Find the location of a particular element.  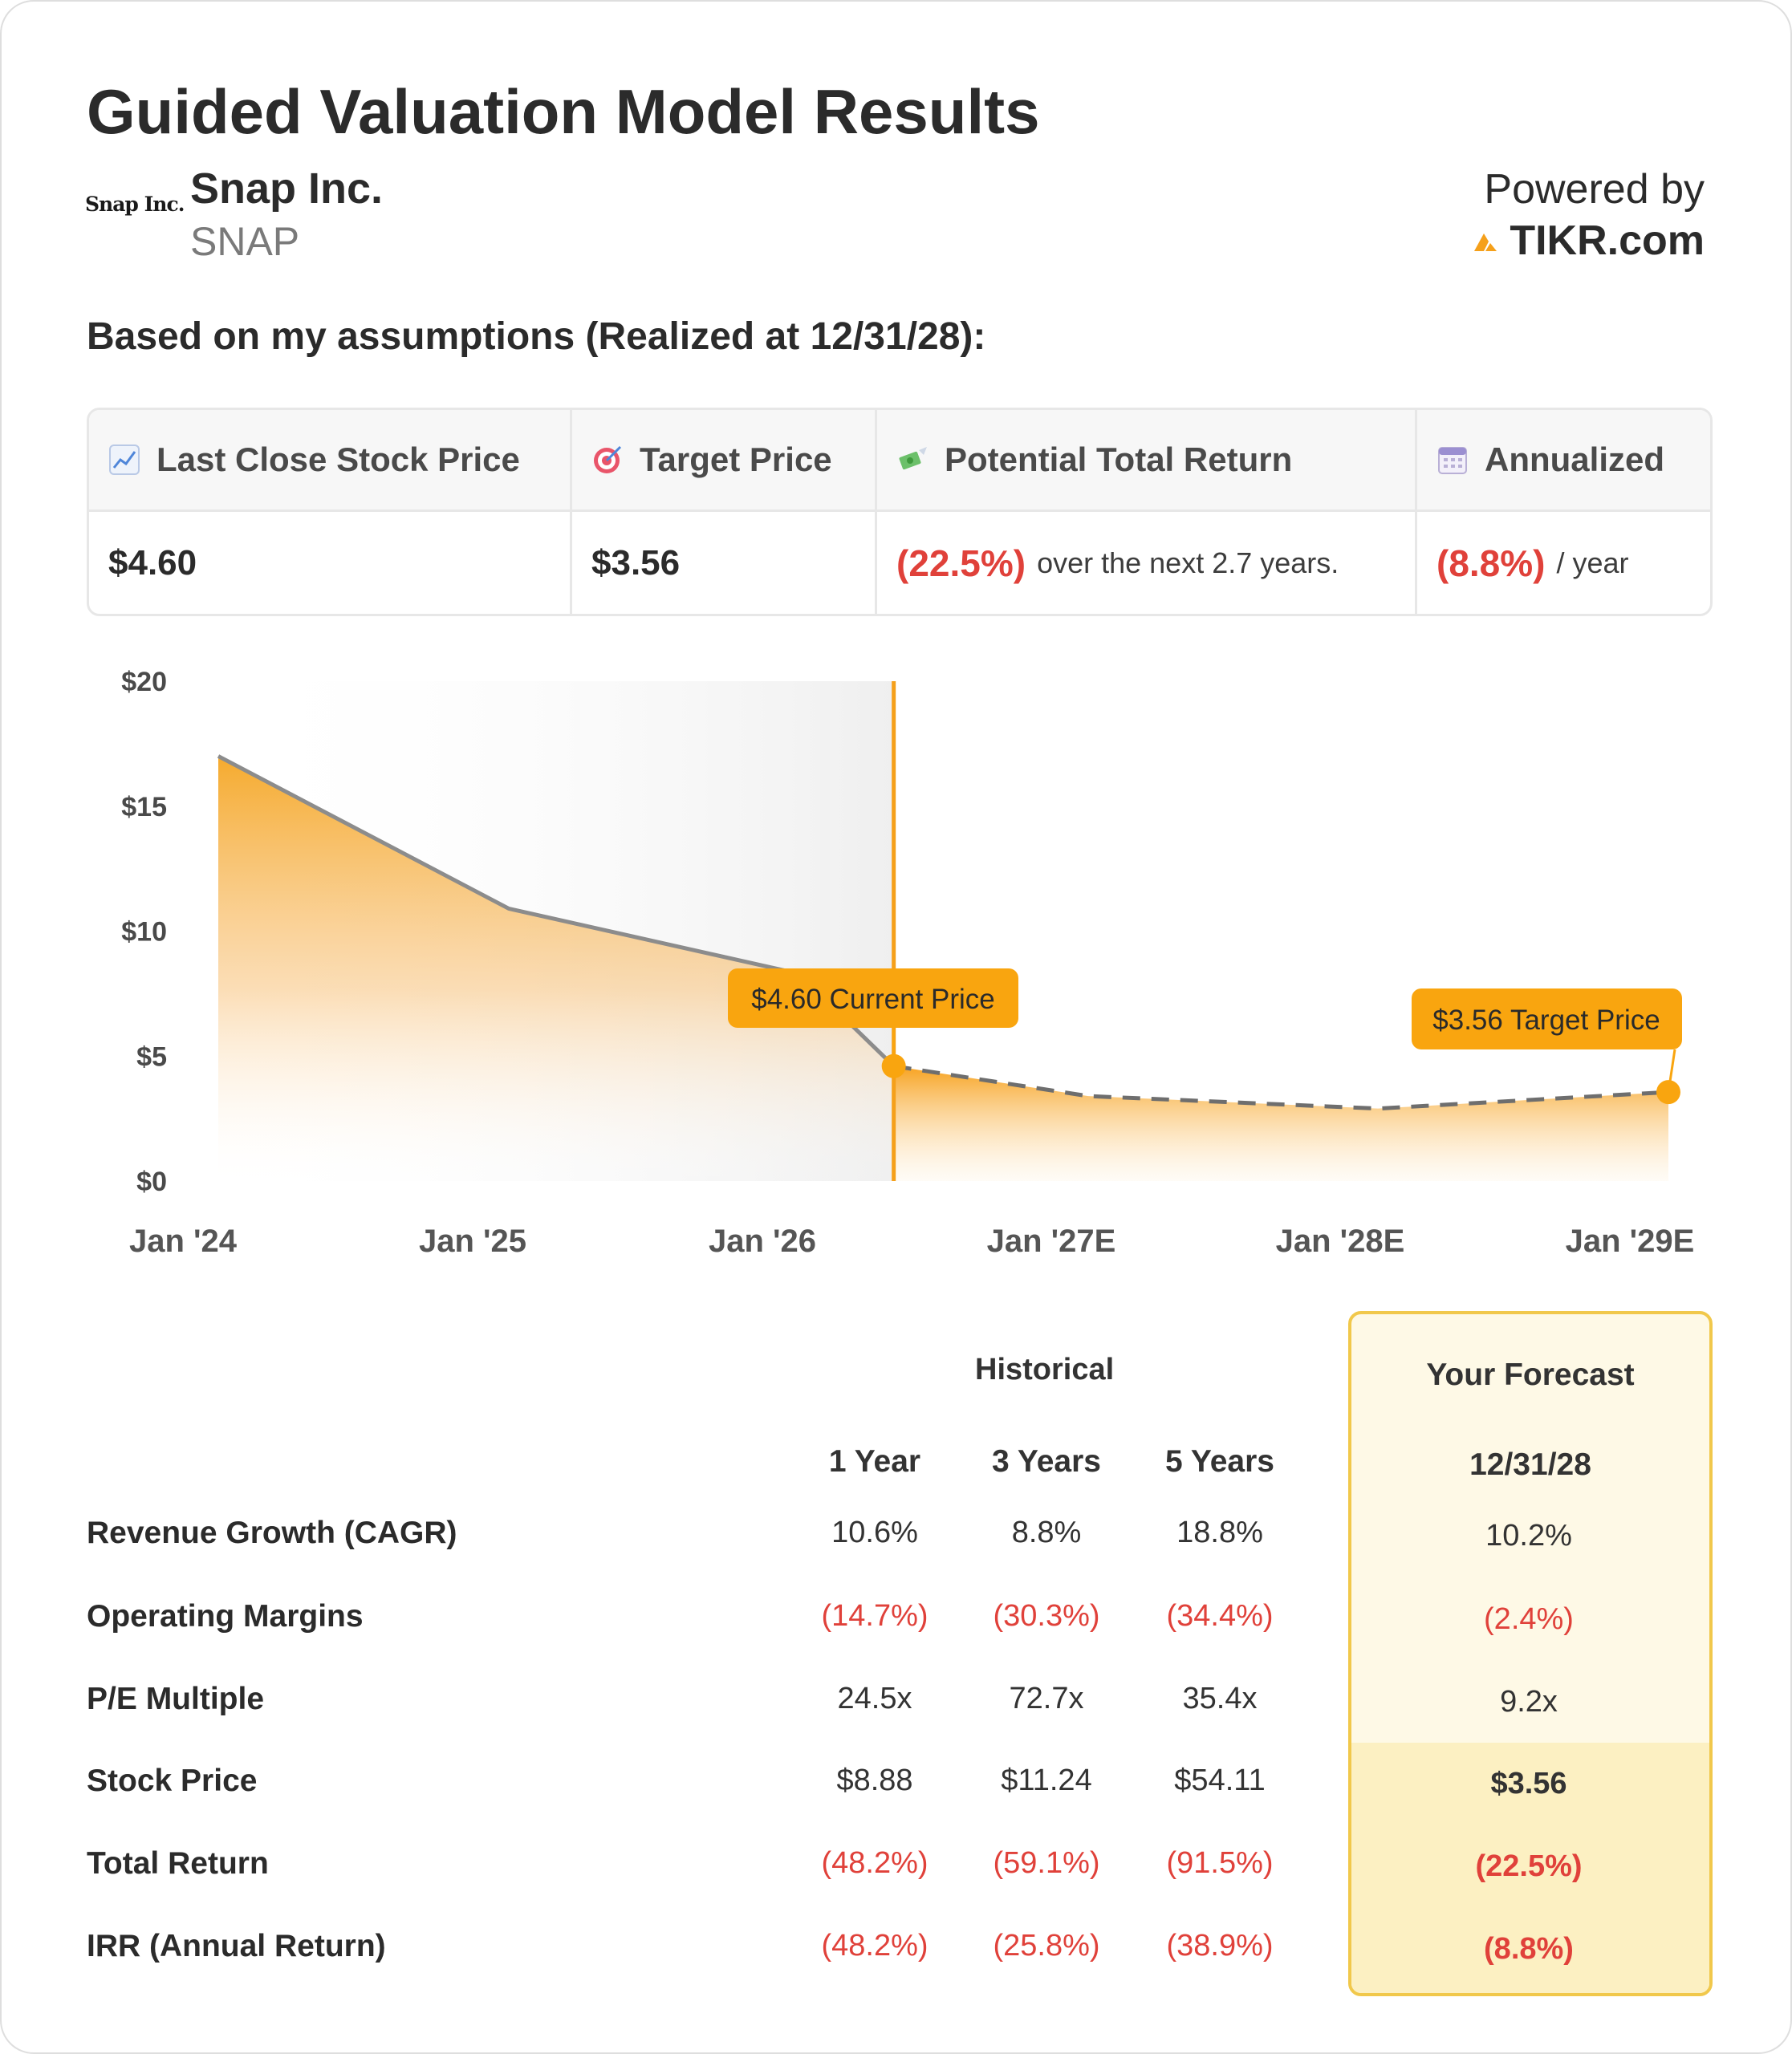

total-return-cell: (22.5%) over the next 2.7 years. is located at coordinates (1147, 563).